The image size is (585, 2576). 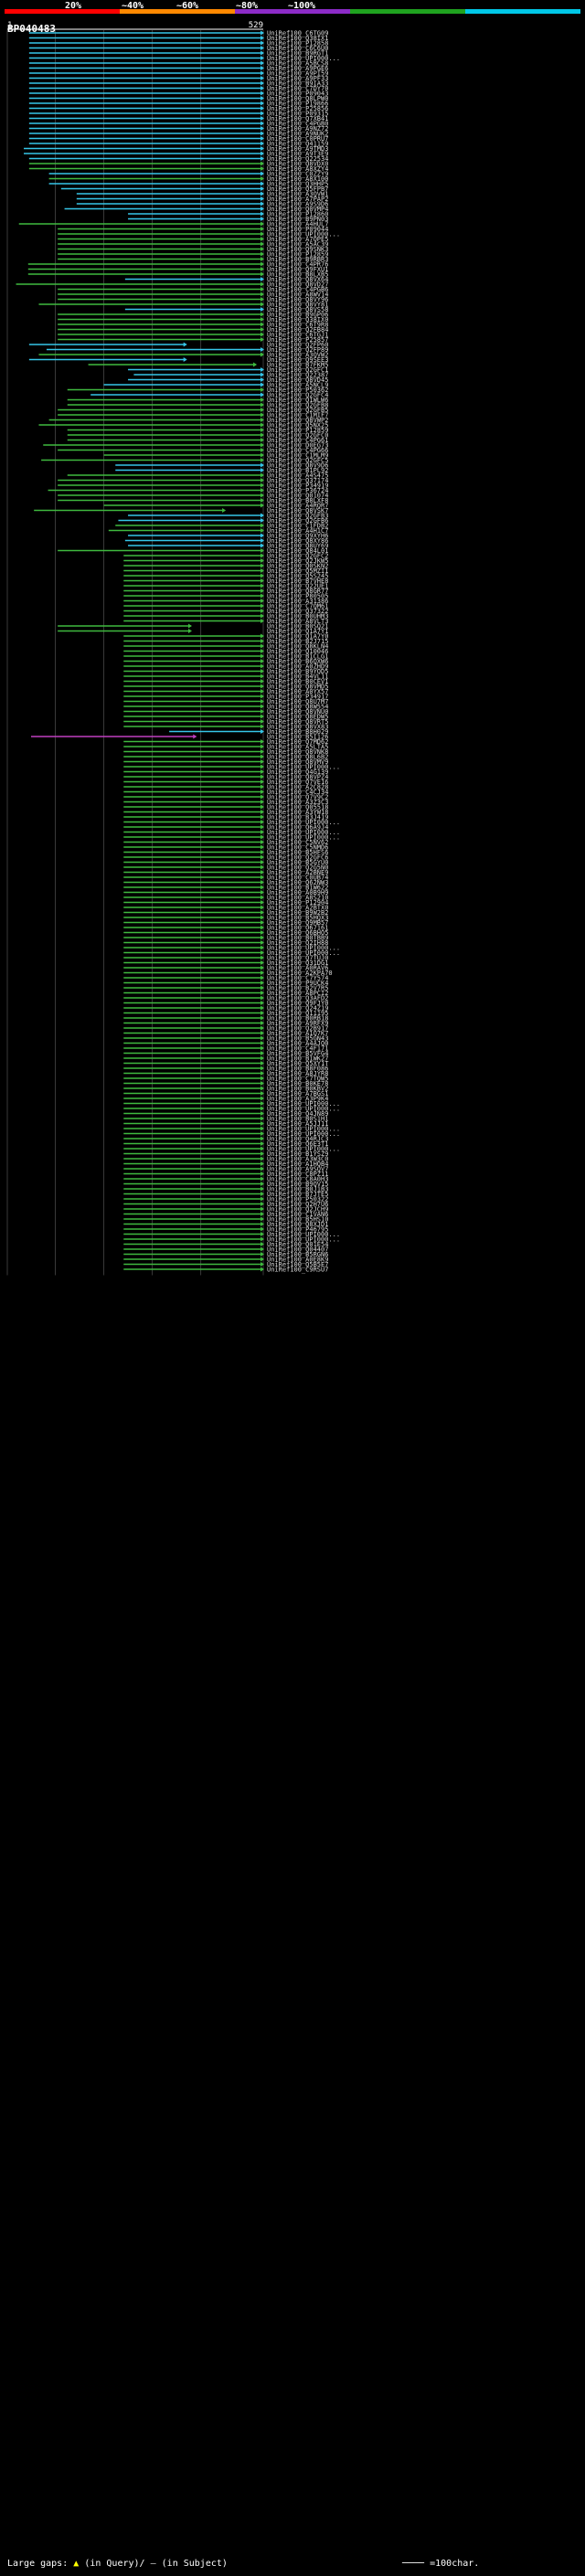 I want to click on hit-row: UniRef100_B0SQ21, so click(x=193, y=627).